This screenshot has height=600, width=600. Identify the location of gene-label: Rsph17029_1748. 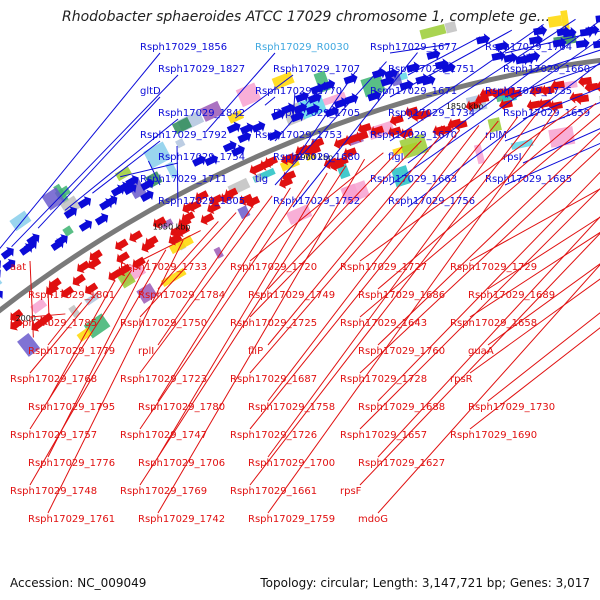
(53, 491).